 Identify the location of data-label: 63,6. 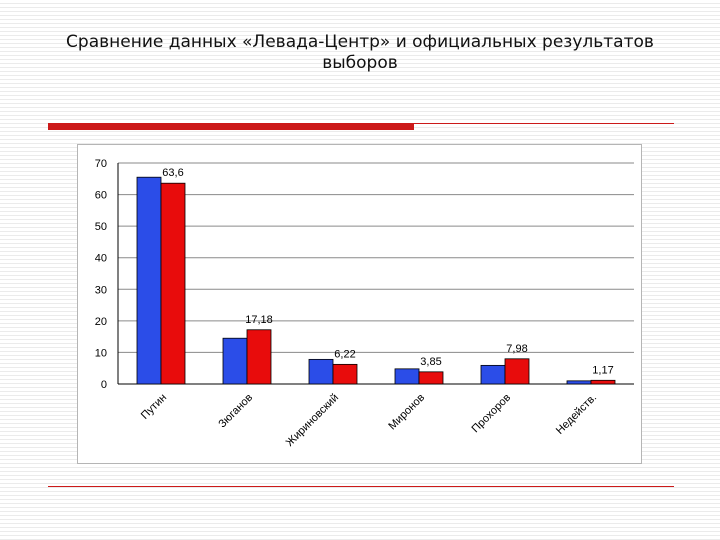
(172, 173).